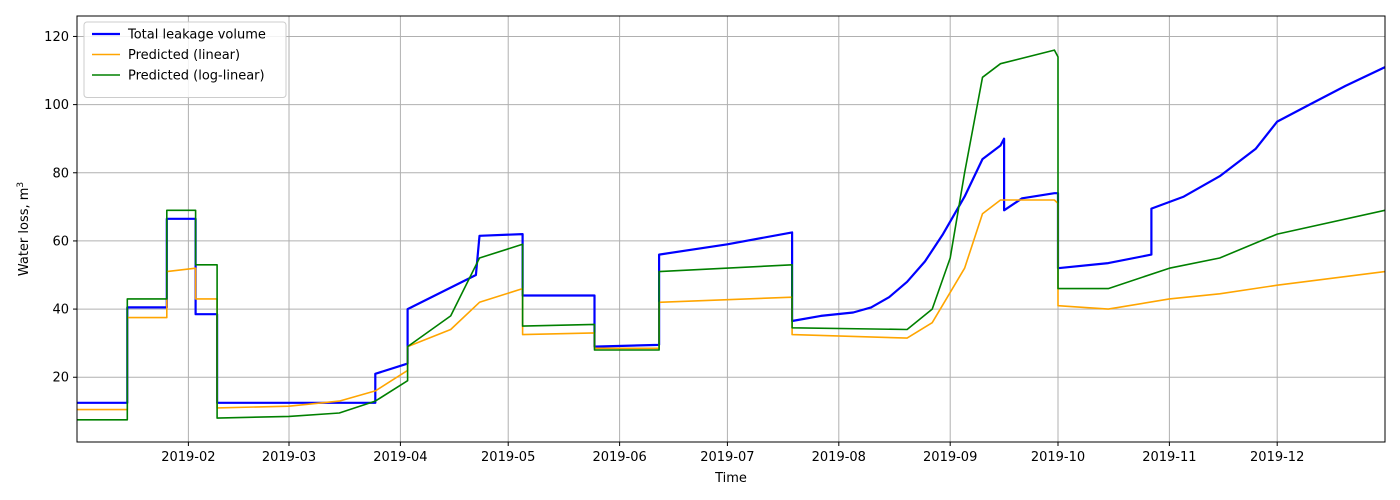  Describe the element at coordinates (1277, 457) in the screenshot. I see `x-tick-label: 2019-12` at that location.